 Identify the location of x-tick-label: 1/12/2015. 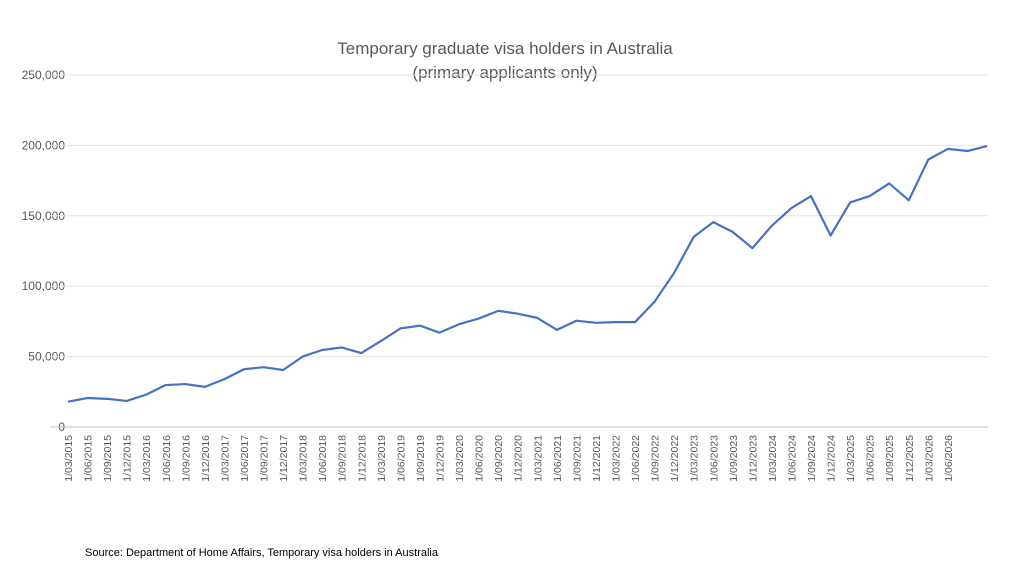
(128, 458).